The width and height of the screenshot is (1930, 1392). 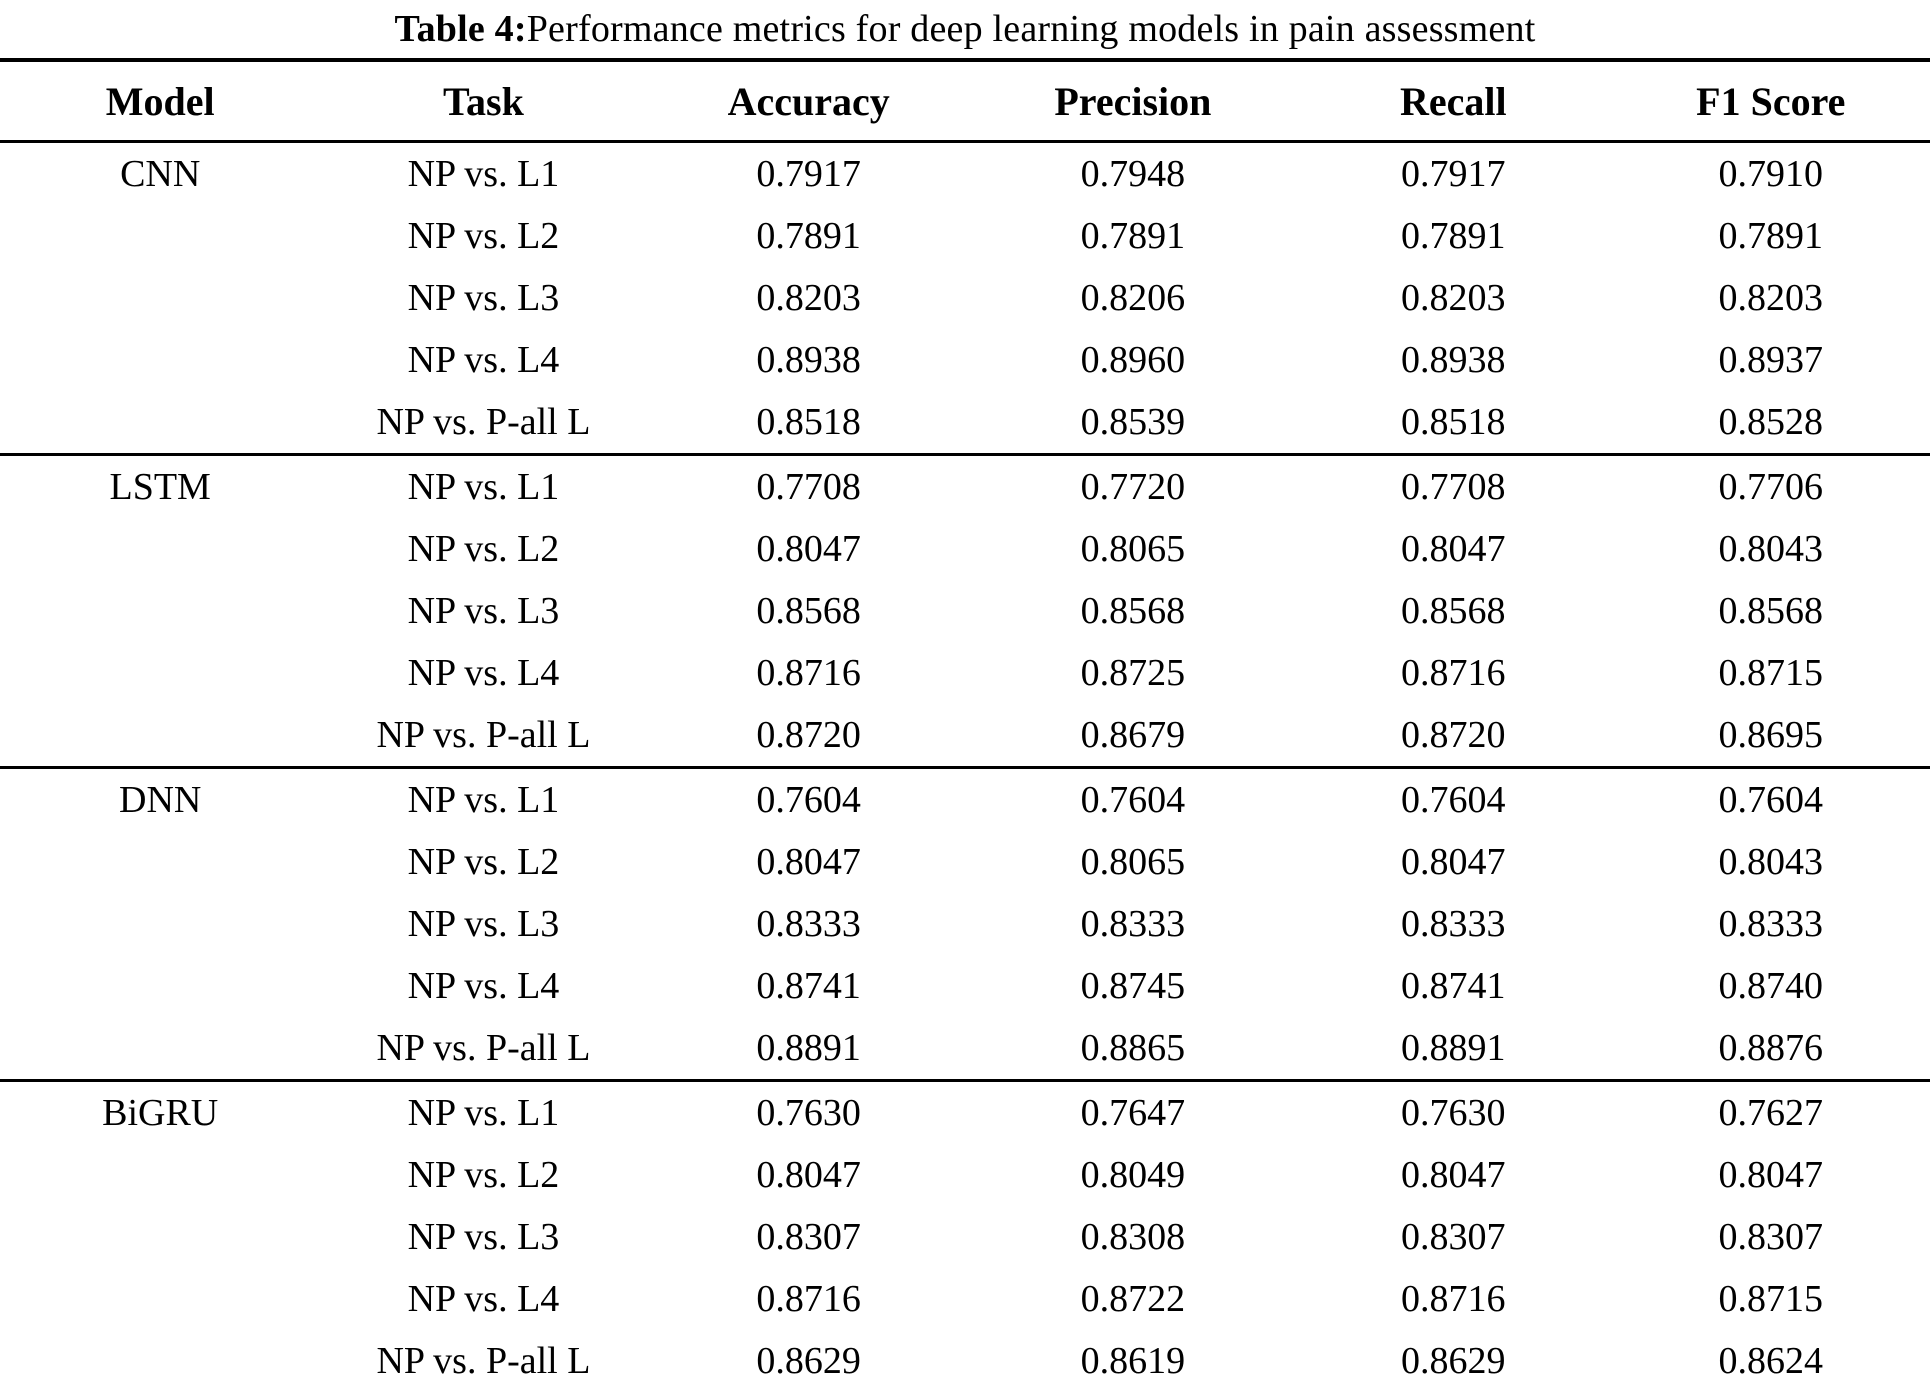 What do you see at coordinates (1132, 798) in the screenshot?
I see `precision-cell: 0.7604` at bounding box center [1132, 798].